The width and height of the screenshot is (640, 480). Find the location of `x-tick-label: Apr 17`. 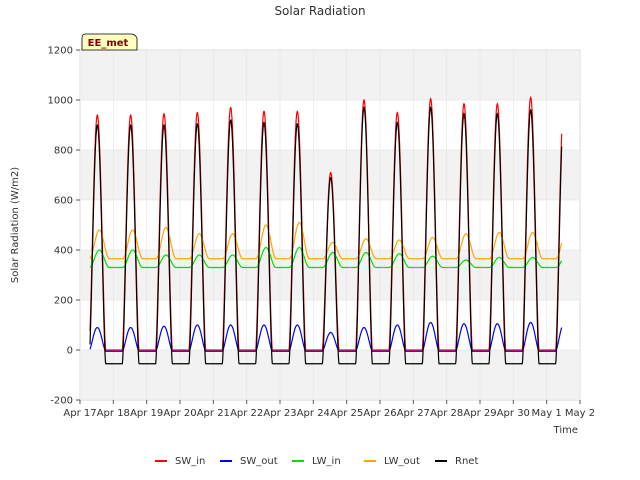

x-tick-label: Apr 17 is located at coordinates (79, 413).